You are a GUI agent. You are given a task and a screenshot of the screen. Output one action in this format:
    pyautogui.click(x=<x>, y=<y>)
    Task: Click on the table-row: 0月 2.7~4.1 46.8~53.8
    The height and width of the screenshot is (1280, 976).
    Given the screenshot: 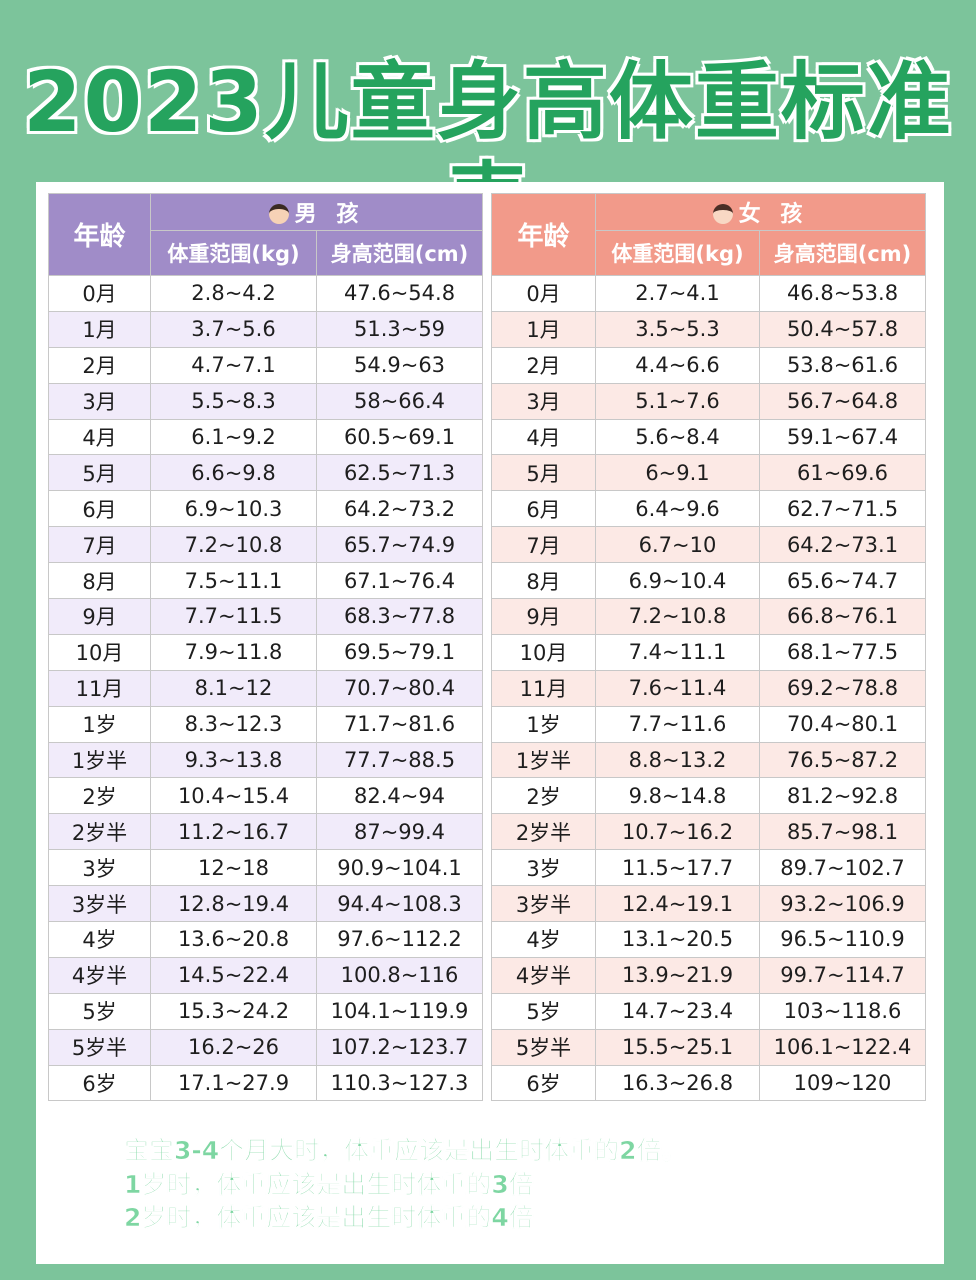 What is the action you would take?
    pyautogui.click(x=709, y=293)
    